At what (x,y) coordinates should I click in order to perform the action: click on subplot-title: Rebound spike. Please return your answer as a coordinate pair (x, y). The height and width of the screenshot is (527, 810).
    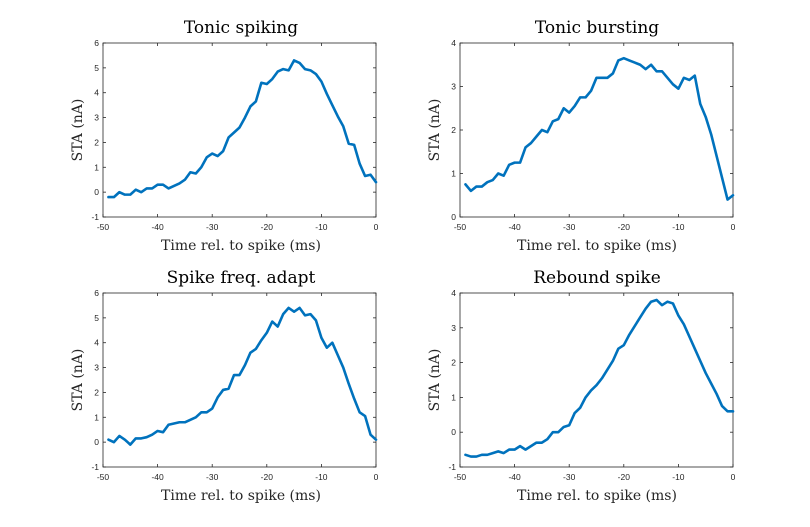
    Looking at the image, I should click on (597, 278).